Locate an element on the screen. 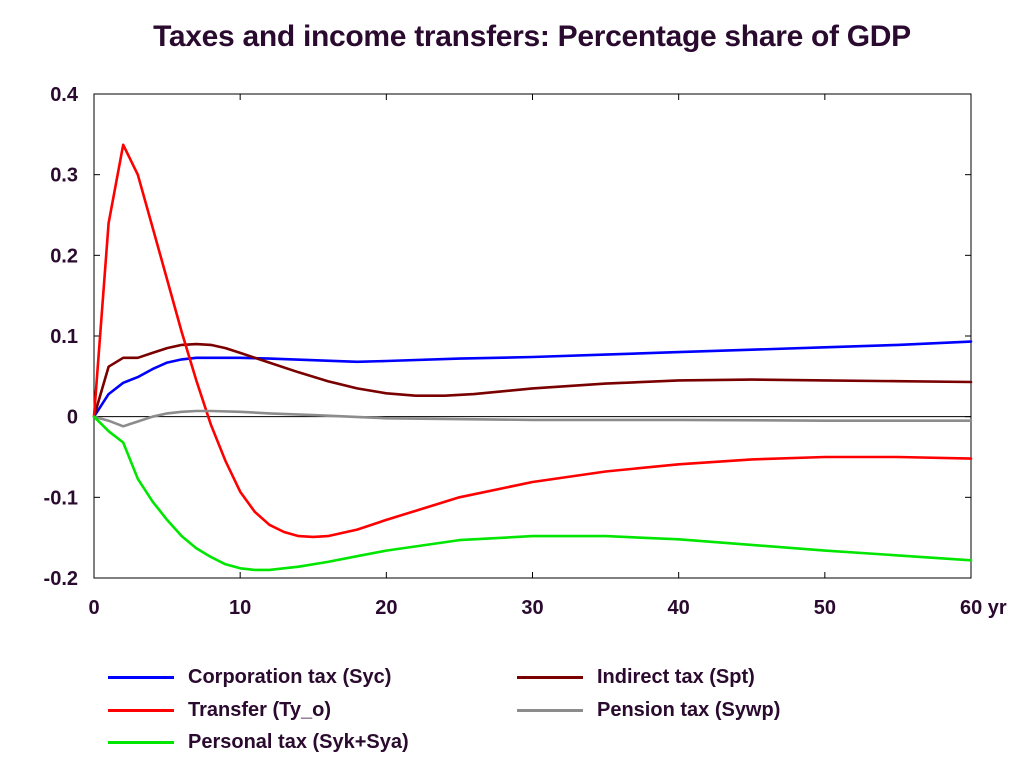  x-tick-label: 0 is located at coordinates (93, 608).